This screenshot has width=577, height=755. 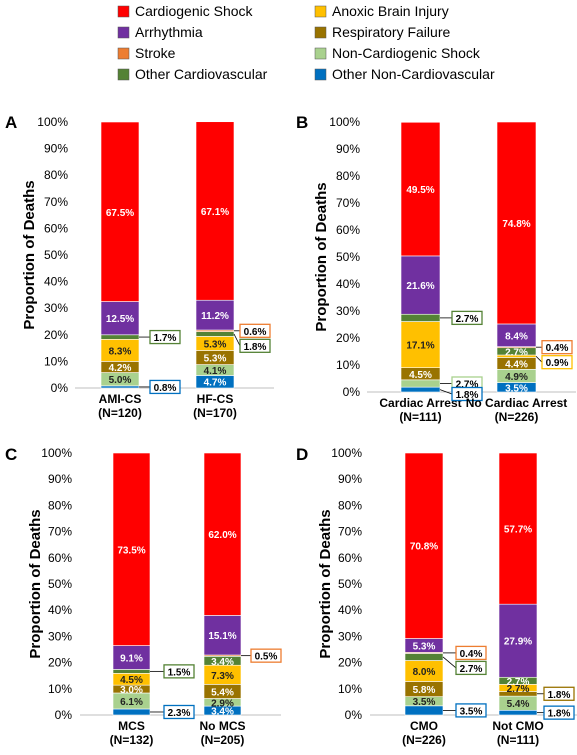 What do you see at coordinates (120, 413) in the screenshot?
I see `x-category-n: (N=120)` at bounding box center [120, 413].